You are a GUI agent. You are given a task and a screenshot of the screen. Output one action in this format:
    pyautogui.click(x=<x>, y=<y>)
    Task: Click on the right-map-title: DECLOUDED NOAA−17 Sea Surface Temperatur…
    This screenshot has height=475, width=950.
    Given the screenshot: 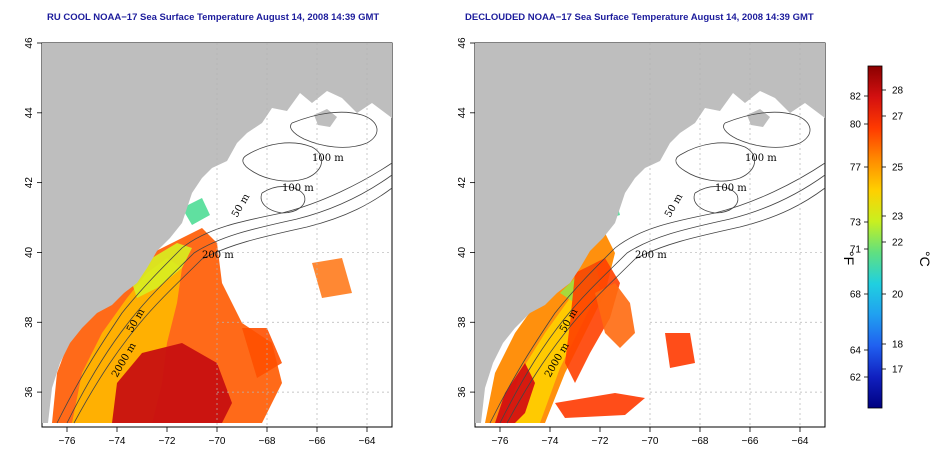 What is the action you would take?
    pyautogui.click(x=639, y=17)
    